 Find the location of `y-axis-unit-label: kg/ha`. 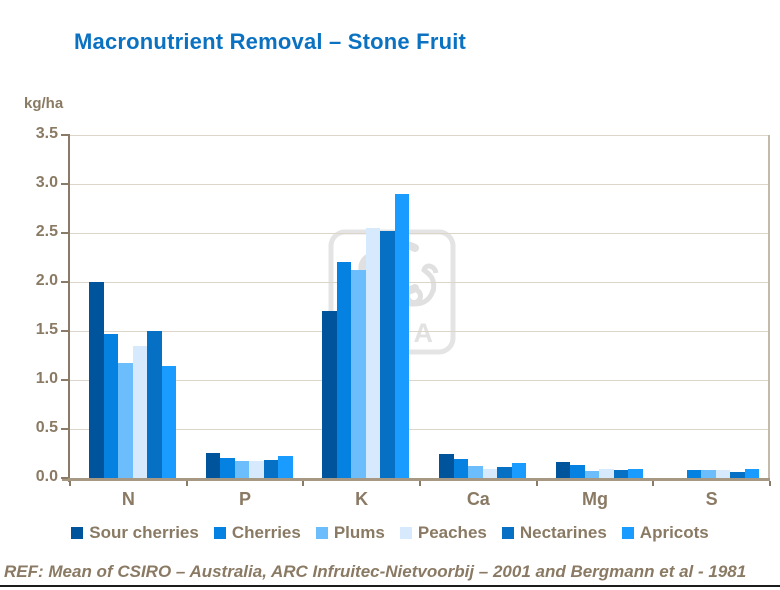

y-axis-unit-label: kg/ha is located at coordinates (44, 103).